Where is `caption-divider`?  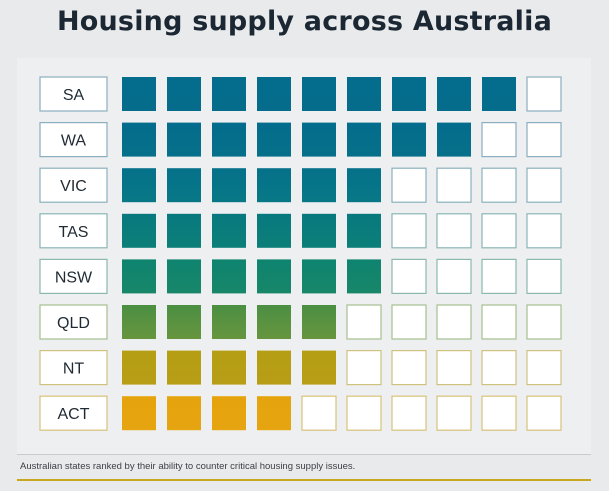 caption-divider is located at coordinates (304, 454).